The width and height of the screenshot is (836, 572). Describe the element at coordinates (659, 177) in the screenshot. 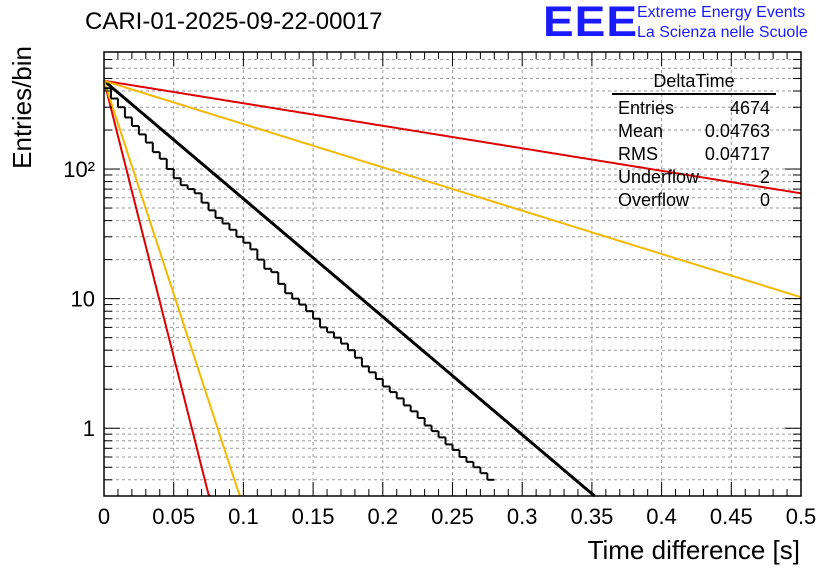

I see `stats-label: Underflow` at that location.